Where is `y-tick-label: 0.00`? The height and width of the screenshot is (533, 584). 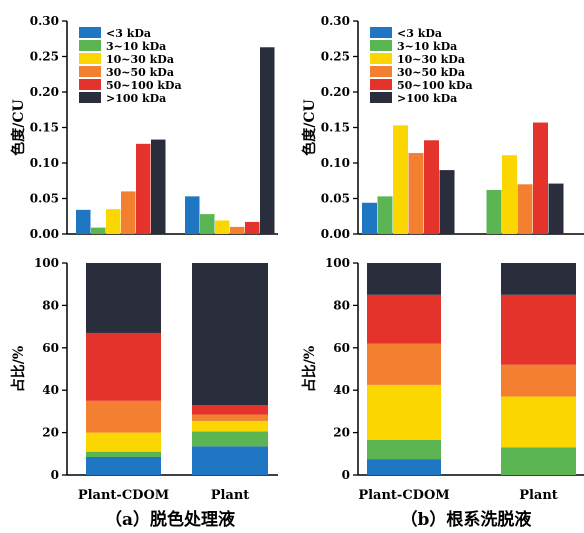 y-tick-label: 0.00 is located at coordinates (335, 234).